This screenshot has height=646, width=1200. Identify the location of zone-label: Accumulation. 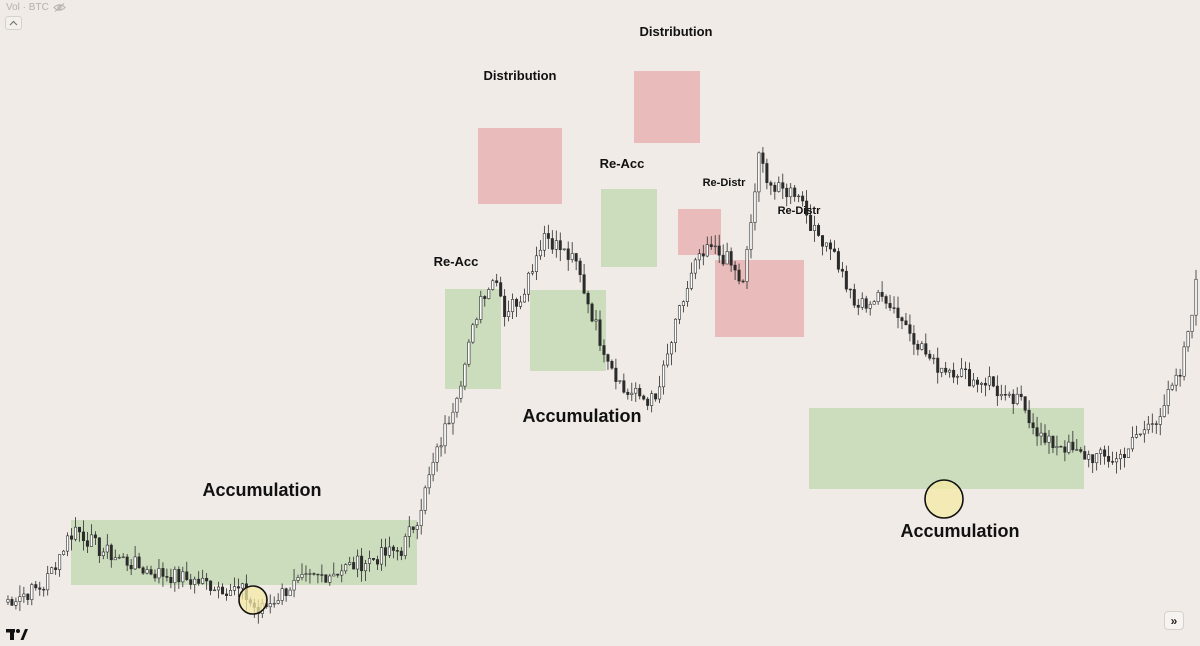
(261, 490).